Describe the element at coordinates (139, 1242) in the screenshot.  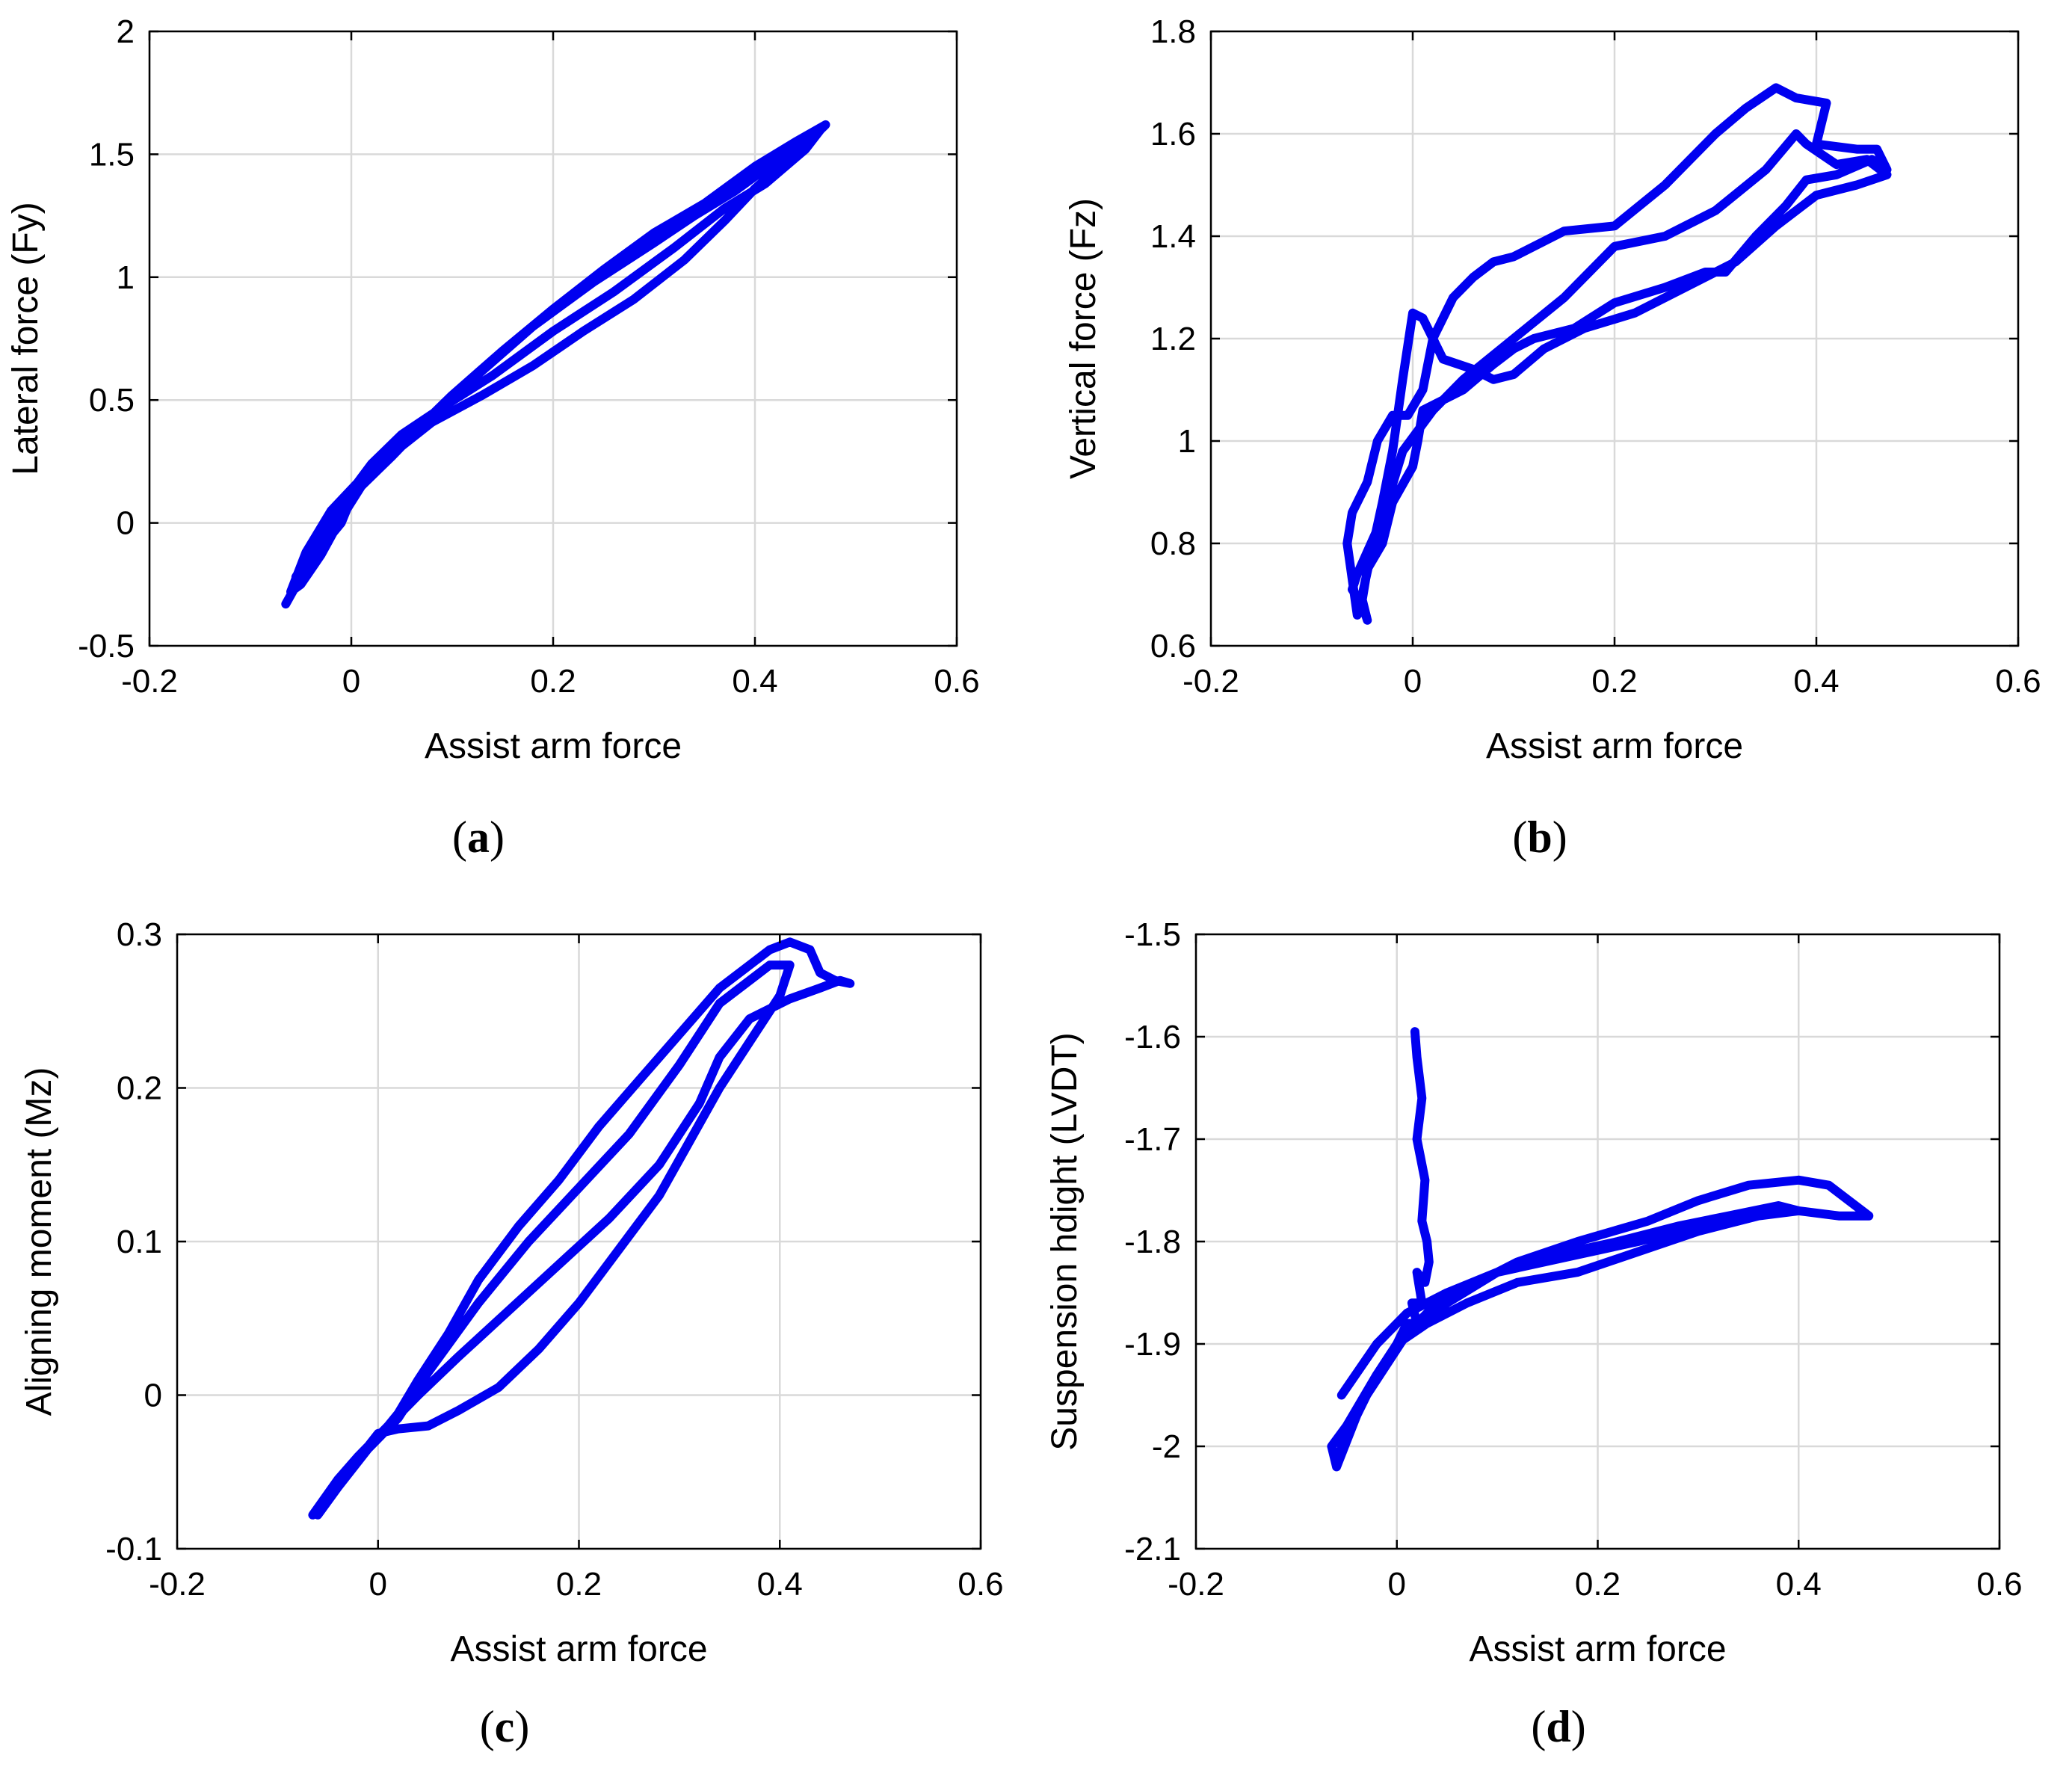
I see `panel-c-ytick-label: 0.1` at that location.